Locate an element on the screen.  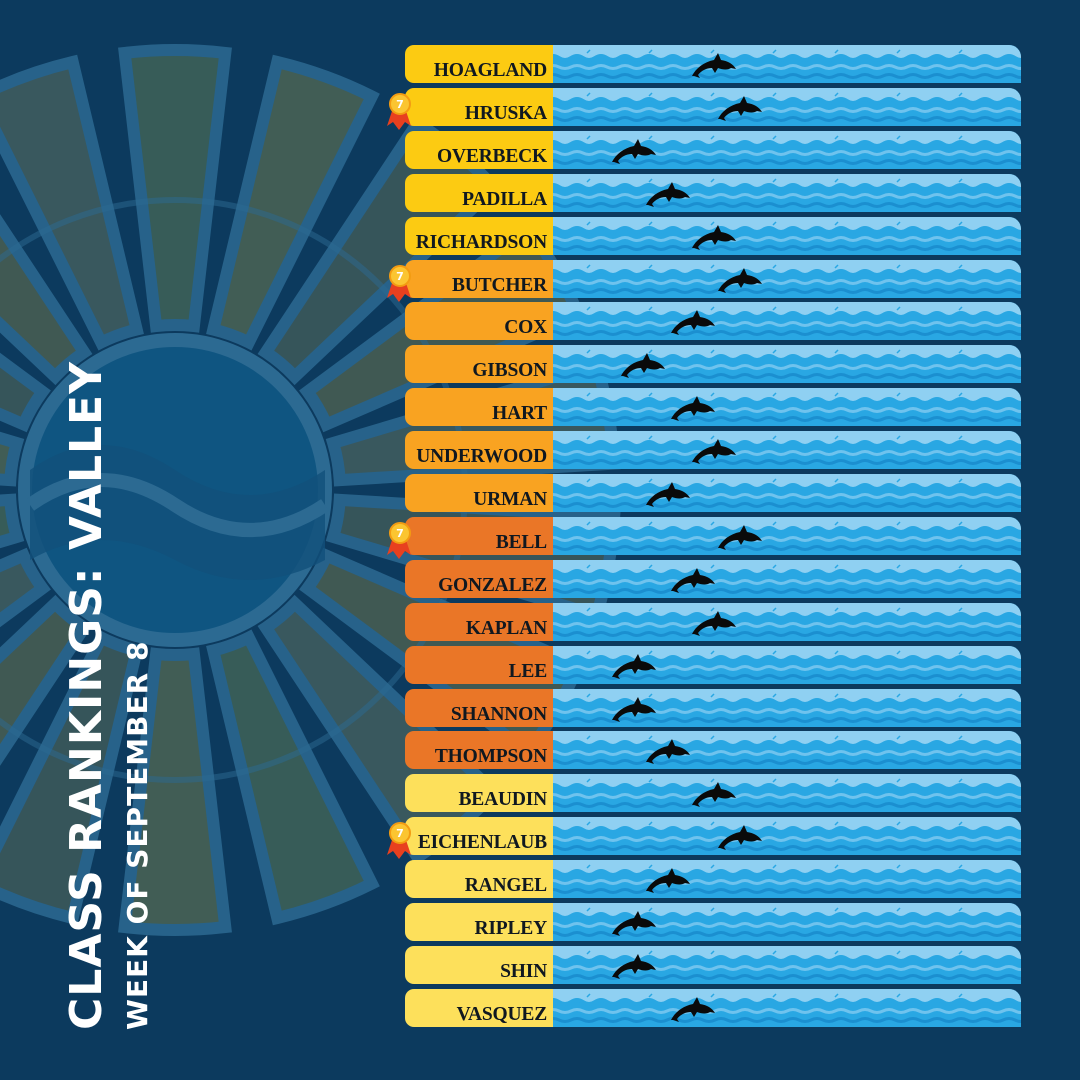
ranking-row: KAPLAN is located at coordinates (713, 621).